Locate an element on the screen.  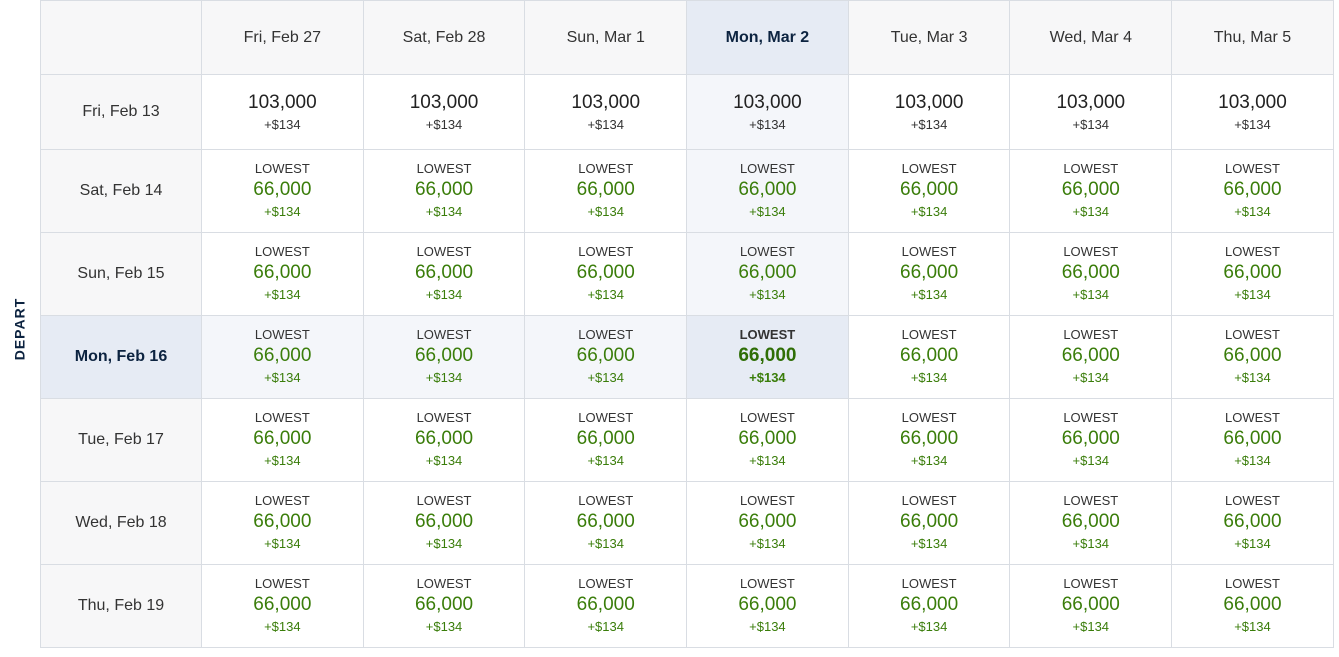
return-date-header: Wed, Mar 4 is located at coordinates (1091, 37).